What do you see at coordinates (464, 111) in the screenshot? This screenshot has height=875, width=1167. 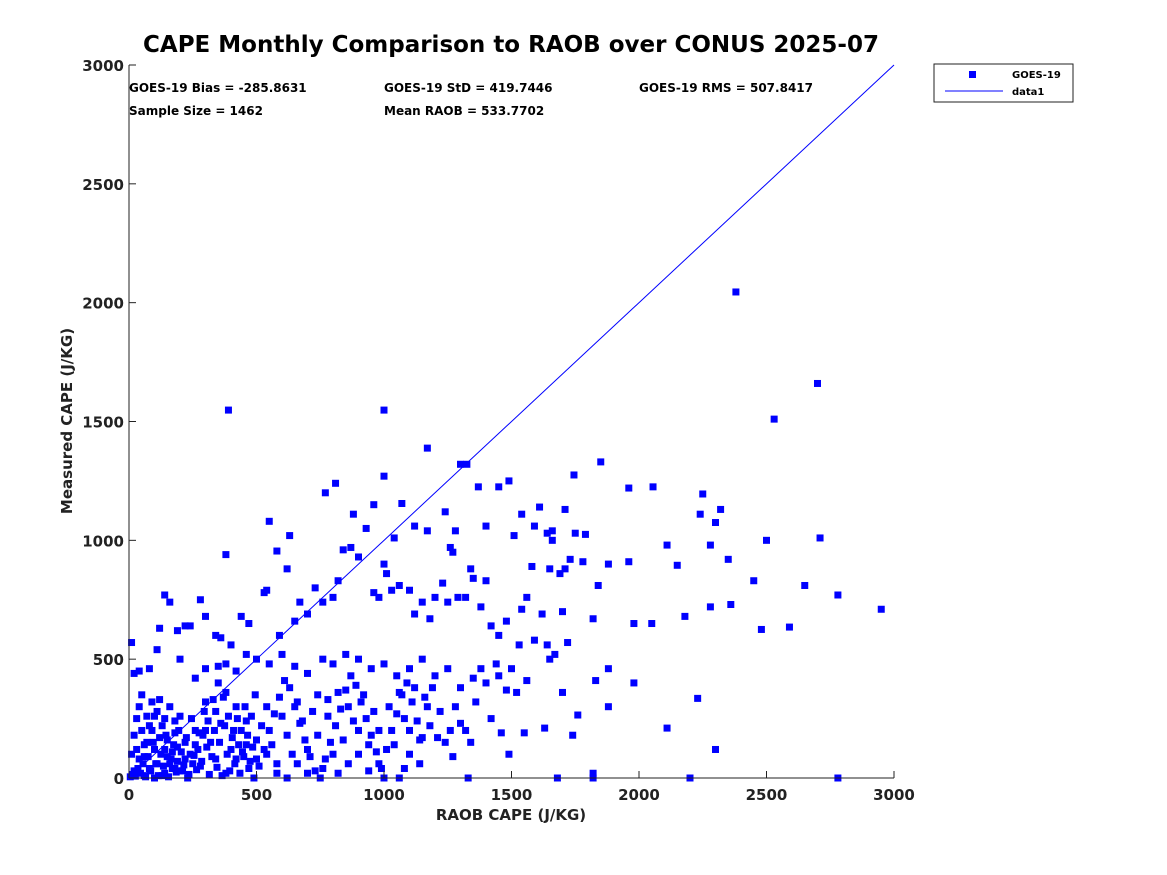 I see `stat-mean-raob: Mean RAOB = 533.7702` at bounding box center [464, 111].